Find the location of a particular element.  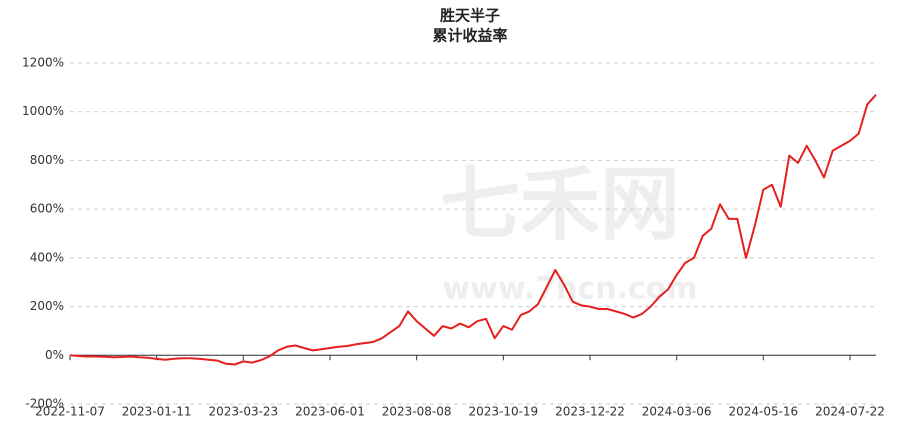

x-tick-label: 2024-05-16 is located at coordinates (763, 412).